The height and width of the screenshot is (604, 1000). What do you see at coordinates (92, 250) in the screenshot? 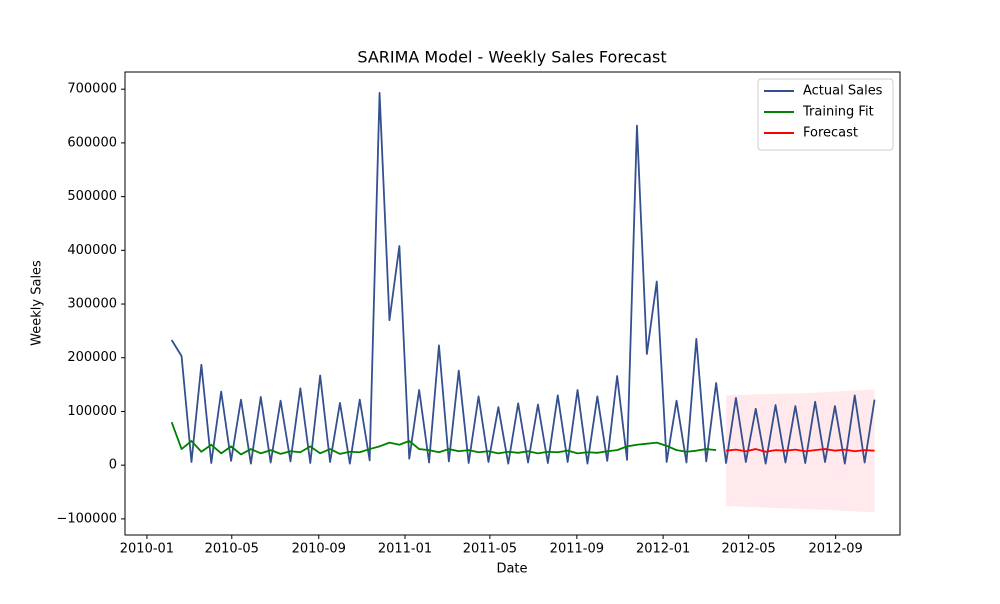
I see `y-tick-label: 400000` at bounding box center [92, 250].